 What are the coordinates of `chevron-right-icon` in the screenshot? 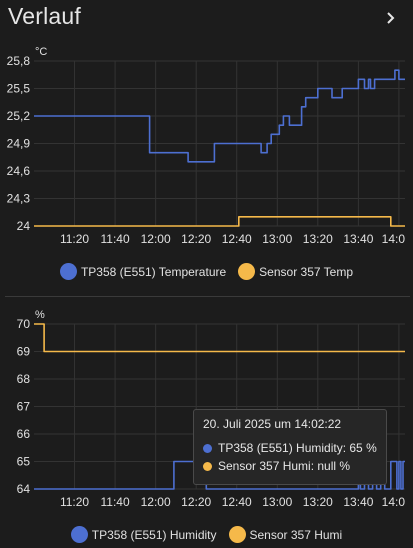 It's located at (391, 18).